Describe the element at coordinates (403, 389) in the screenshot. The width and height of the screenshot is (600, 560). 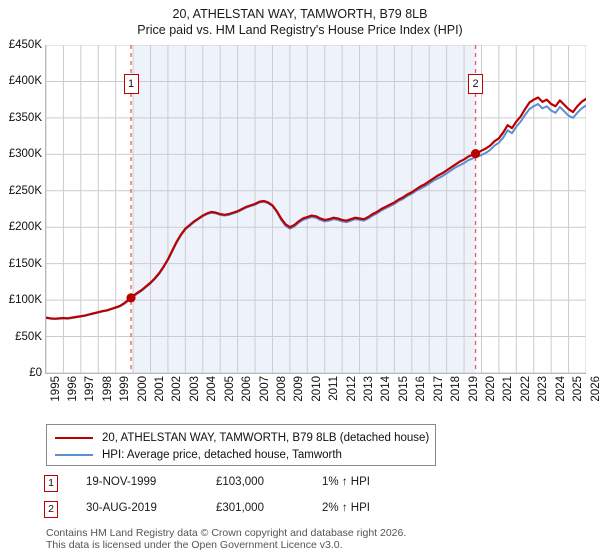
I see `x-tick-label: 2015` at that location.